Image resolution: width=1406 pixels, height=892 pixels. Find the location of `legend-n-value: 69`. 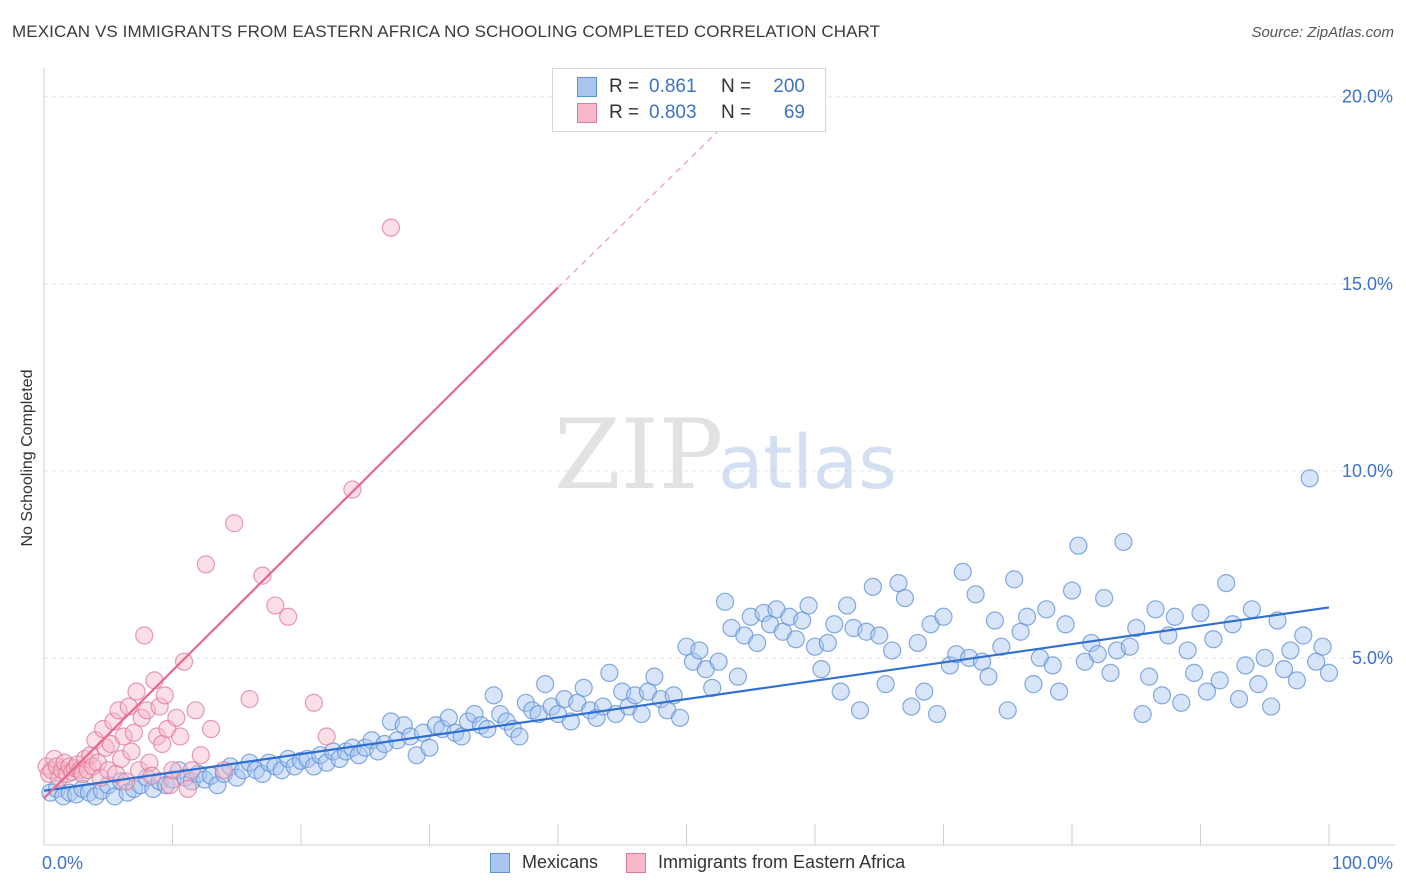

legend-n-value: 69 is located at coordinates (794, 112).